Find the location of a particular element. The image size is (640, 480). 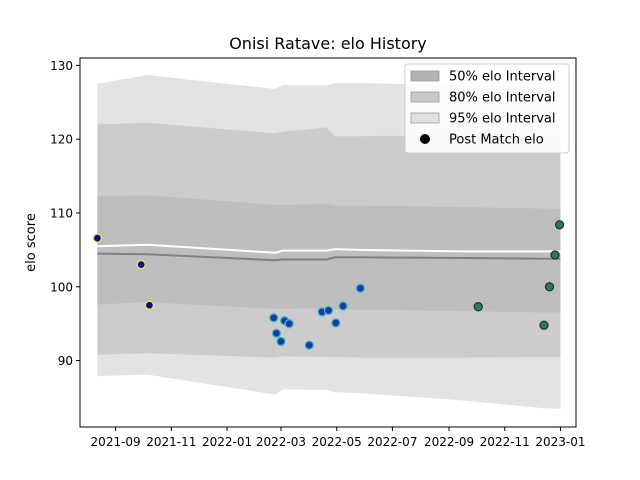

y-tick-label: 120 is located at coordinates (61, 140).